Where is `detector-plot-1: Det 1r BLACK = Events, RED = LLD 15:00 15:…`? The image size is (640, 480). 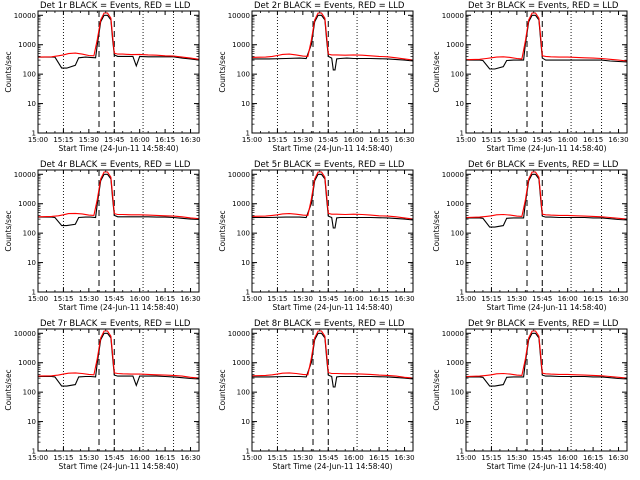
detector-plot-1: Det 1r BLACK = Events, RED = LLD 15:00 15:… is located at coordinates (102, 77).